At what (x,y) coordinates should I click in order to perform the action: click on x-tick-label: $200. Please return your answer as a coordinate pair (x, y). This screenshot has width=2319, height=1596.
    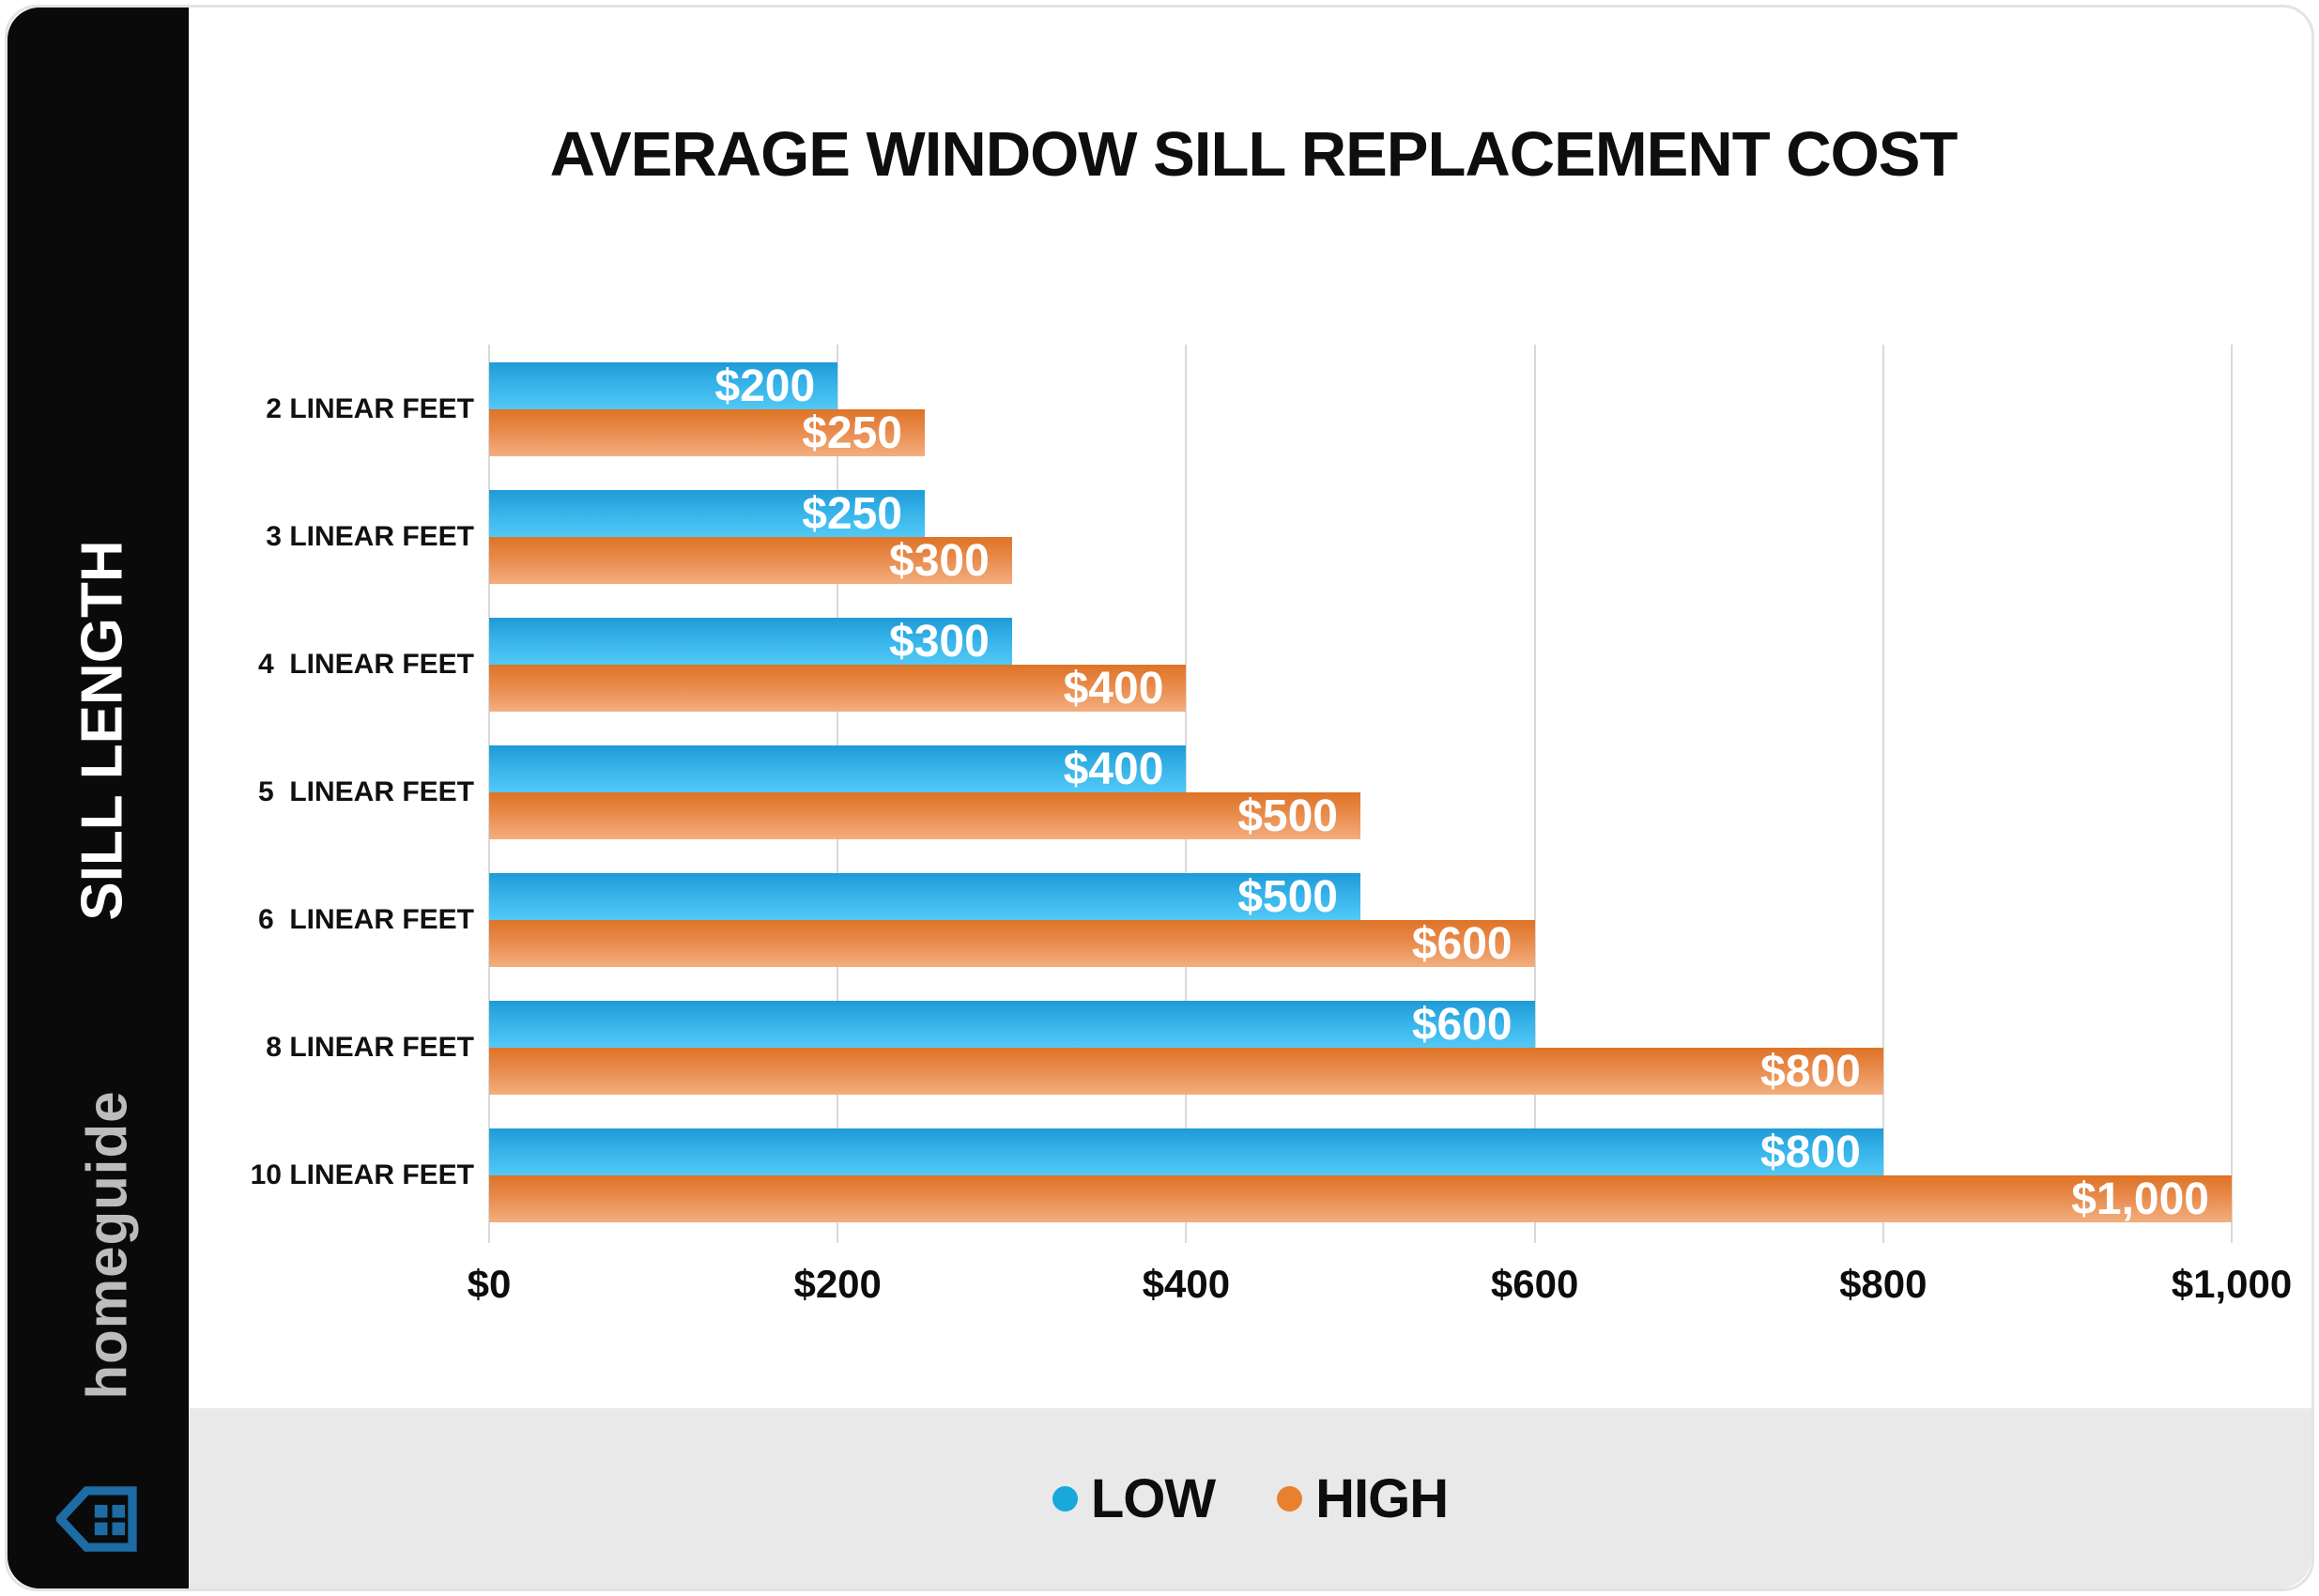
    Looking at the image, I should click on (838, 1284).